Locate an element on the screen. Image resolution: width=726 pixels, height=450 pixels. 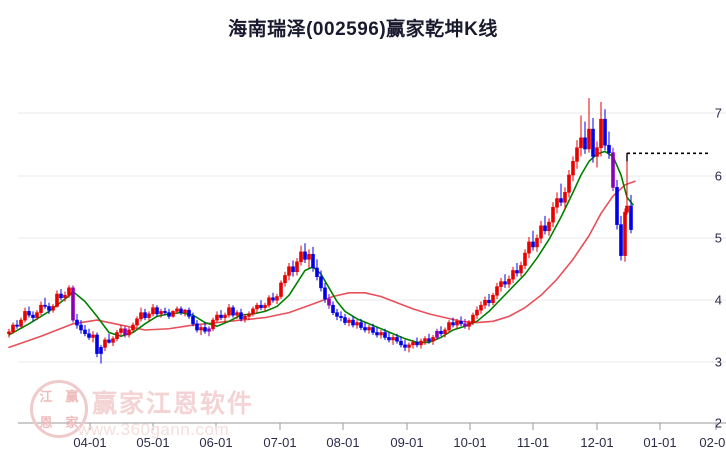
x-axis-ticks is located at coordinates (403, 426).